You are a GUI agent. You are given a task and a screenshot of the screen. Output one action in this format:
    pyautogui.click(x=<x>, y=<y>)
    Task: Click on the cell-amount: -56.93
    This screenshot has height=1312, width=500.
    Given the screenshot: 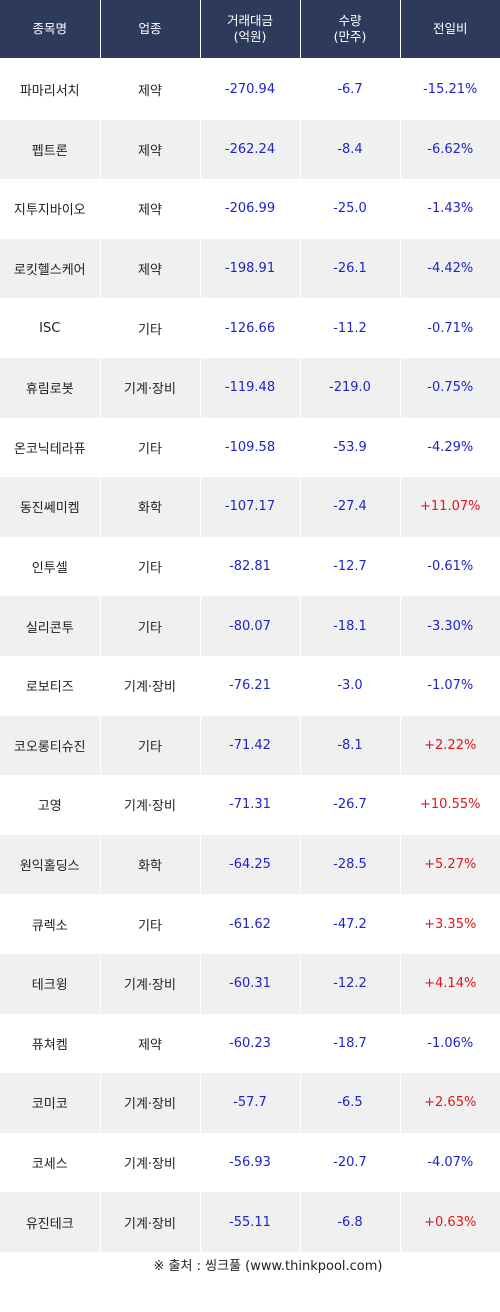 What is the action you would take?
    pyautogui.click(x=250, y=1162)
    